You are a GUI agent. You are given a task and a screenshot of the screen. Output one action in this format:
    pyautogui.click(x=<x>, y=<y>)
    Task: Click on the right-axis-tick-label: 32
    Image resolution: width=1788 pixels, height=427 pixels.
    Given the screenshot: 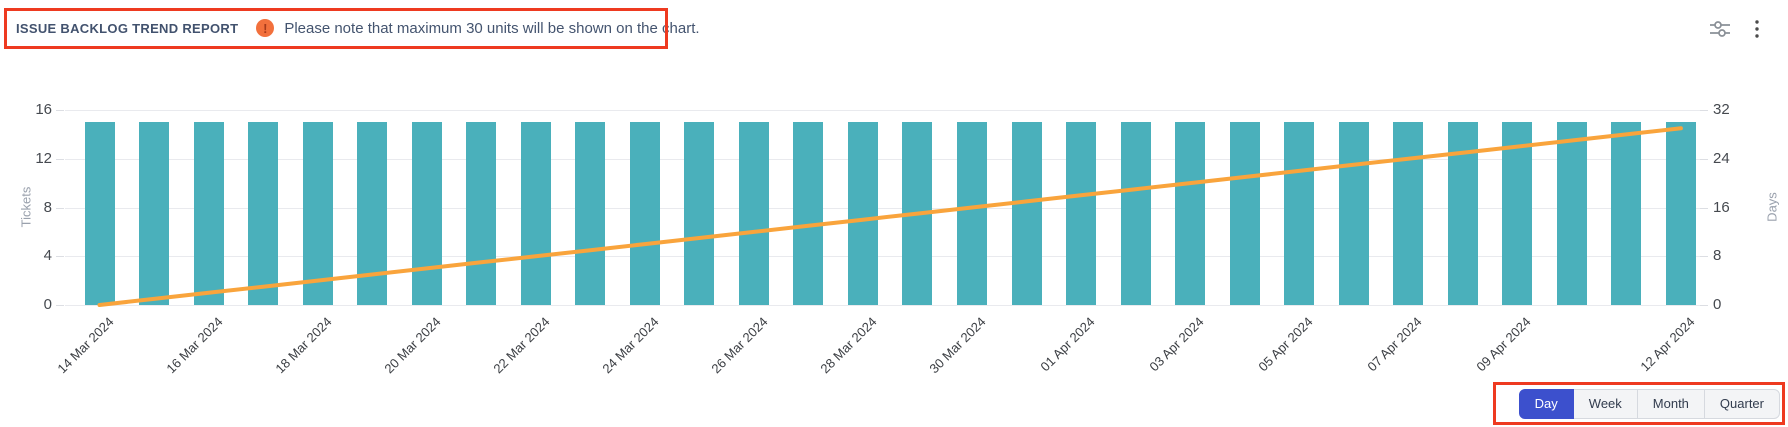 What is the action you would take?
    pyautogui.click(x=1721, y=109)
    